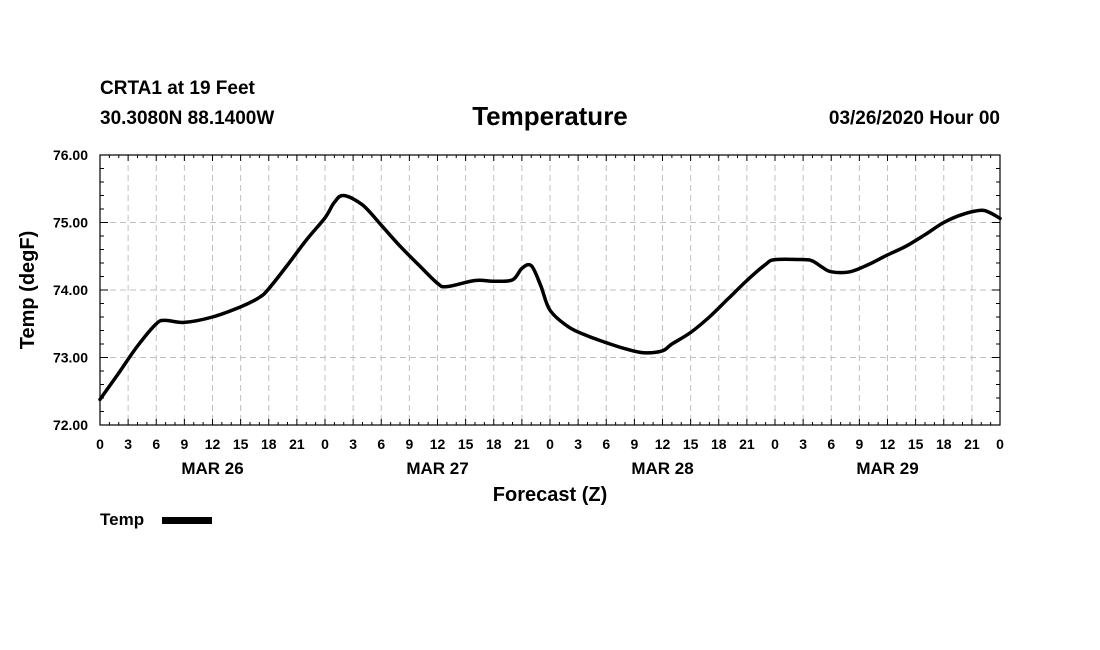  What do you see at coordinates (70, 425) in the screenshot?
I see `y-tick-label: 72.00` at bounding box center [70, 425].